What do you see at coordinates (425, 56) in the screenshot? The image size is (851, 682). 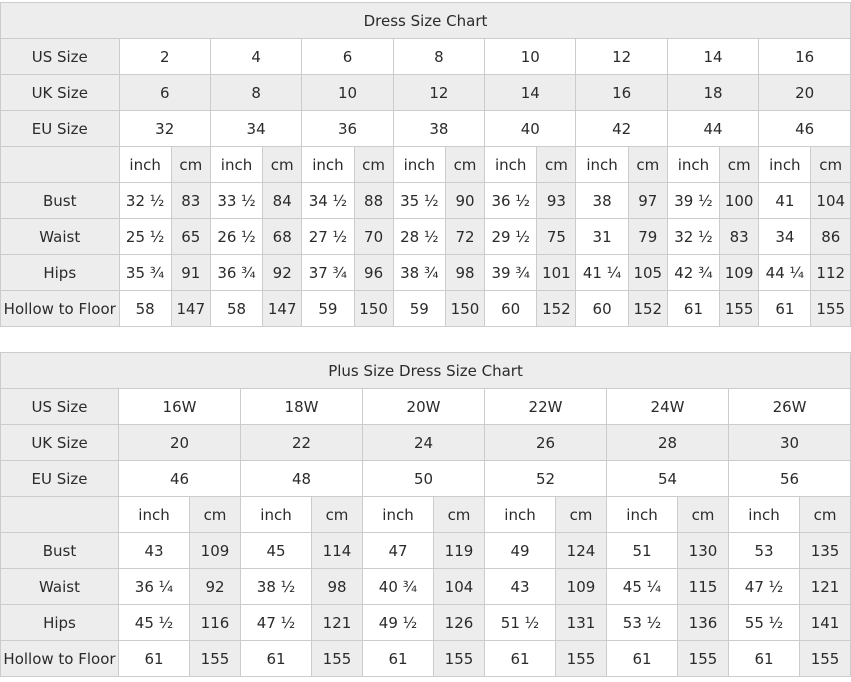 I see `size-row: US Size 2 4 6 8 10 12 14 16` at bounding box center [425, 56].